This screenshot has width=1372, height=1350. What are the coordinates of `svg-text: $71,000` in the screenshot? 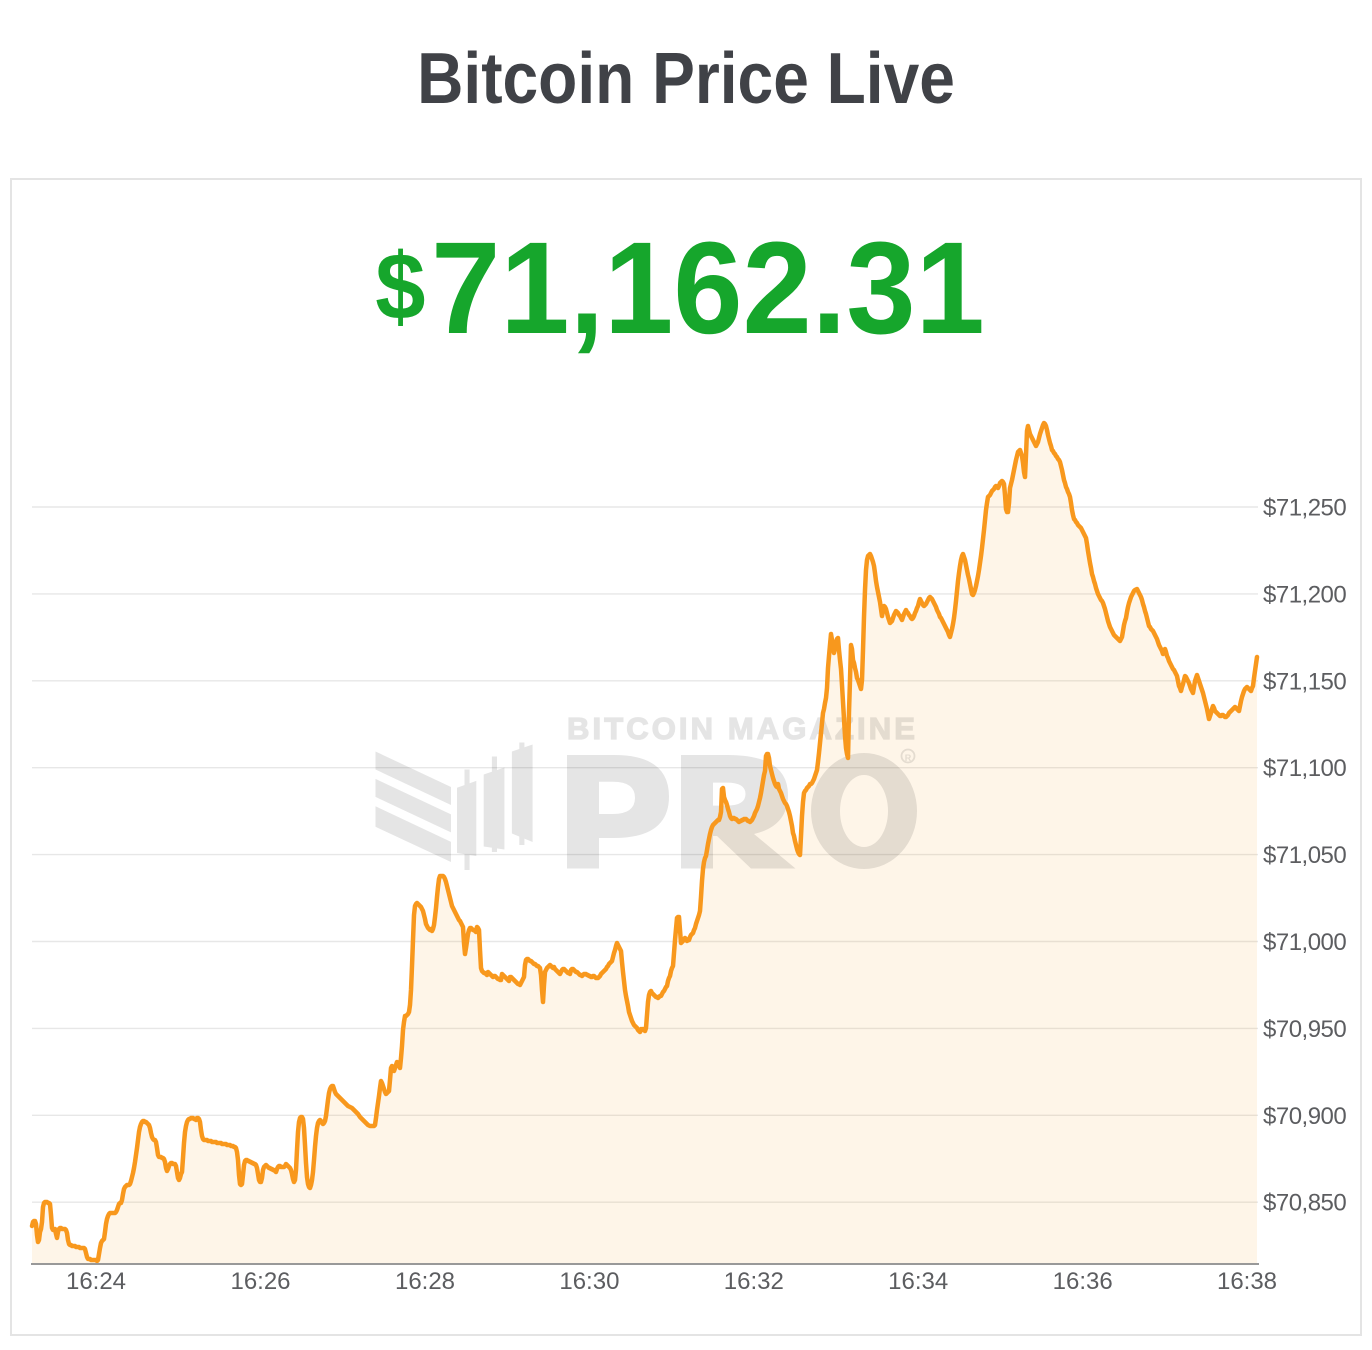 It's located at (1304, 942).